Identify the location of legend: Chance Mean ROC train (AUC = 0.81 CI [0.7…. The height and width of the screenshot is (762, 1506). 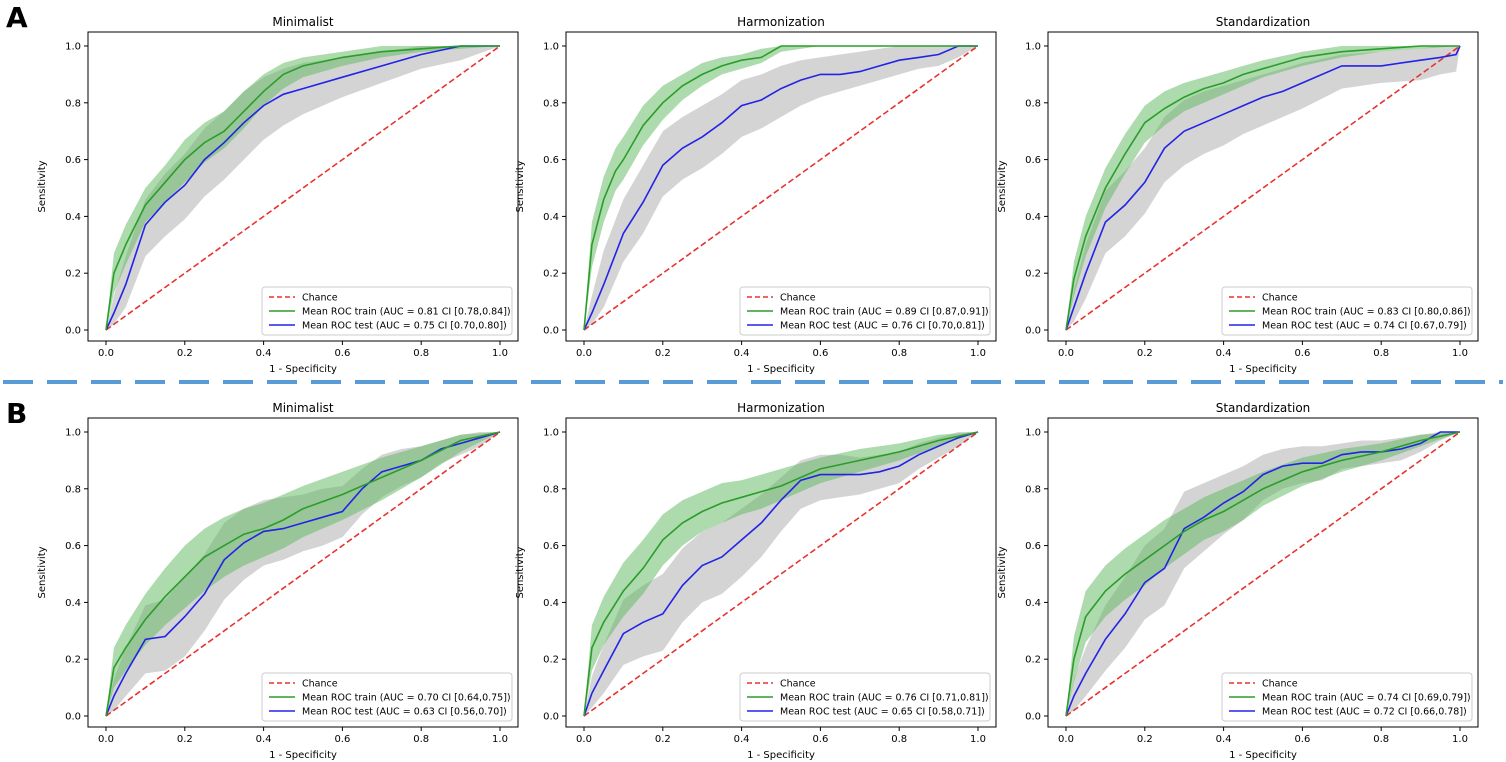
(387, 311).